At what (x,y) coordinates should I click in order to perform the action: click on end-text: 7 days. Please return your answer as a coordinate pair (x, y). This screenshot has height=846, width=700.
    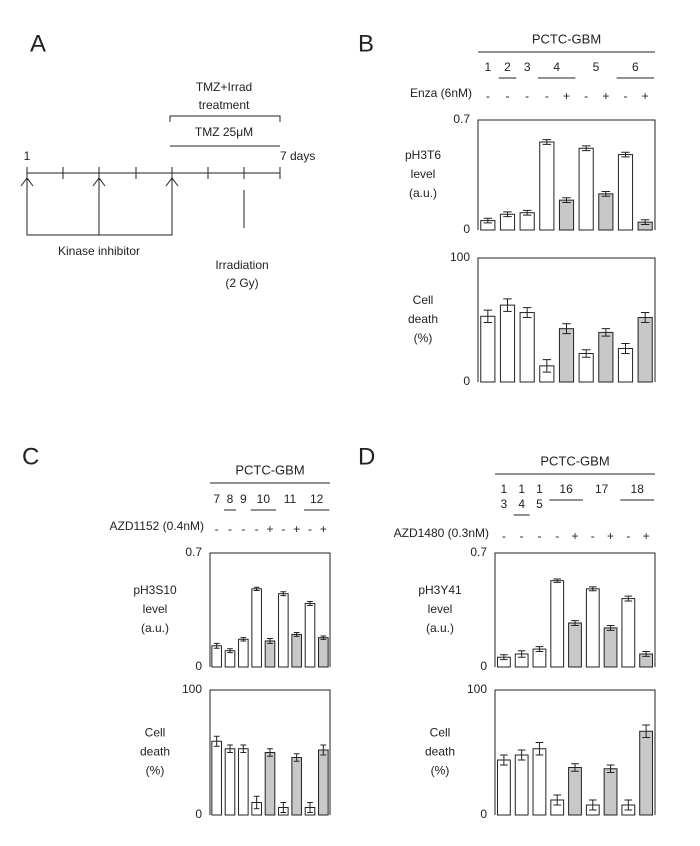
    Looking at the image, I should click on (297, 156).